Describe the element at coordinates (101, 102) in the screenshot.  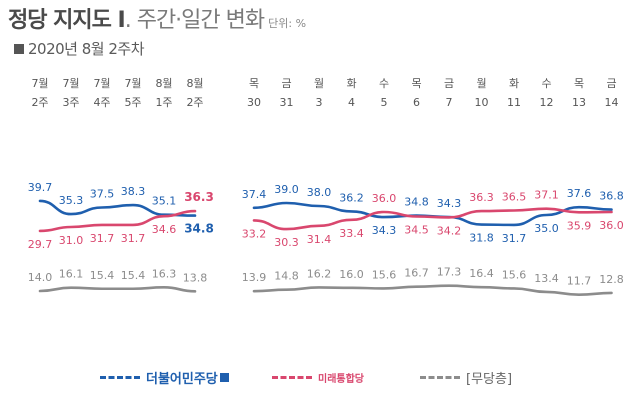
I see `x-tick-label-bottom: 4주` at that location.